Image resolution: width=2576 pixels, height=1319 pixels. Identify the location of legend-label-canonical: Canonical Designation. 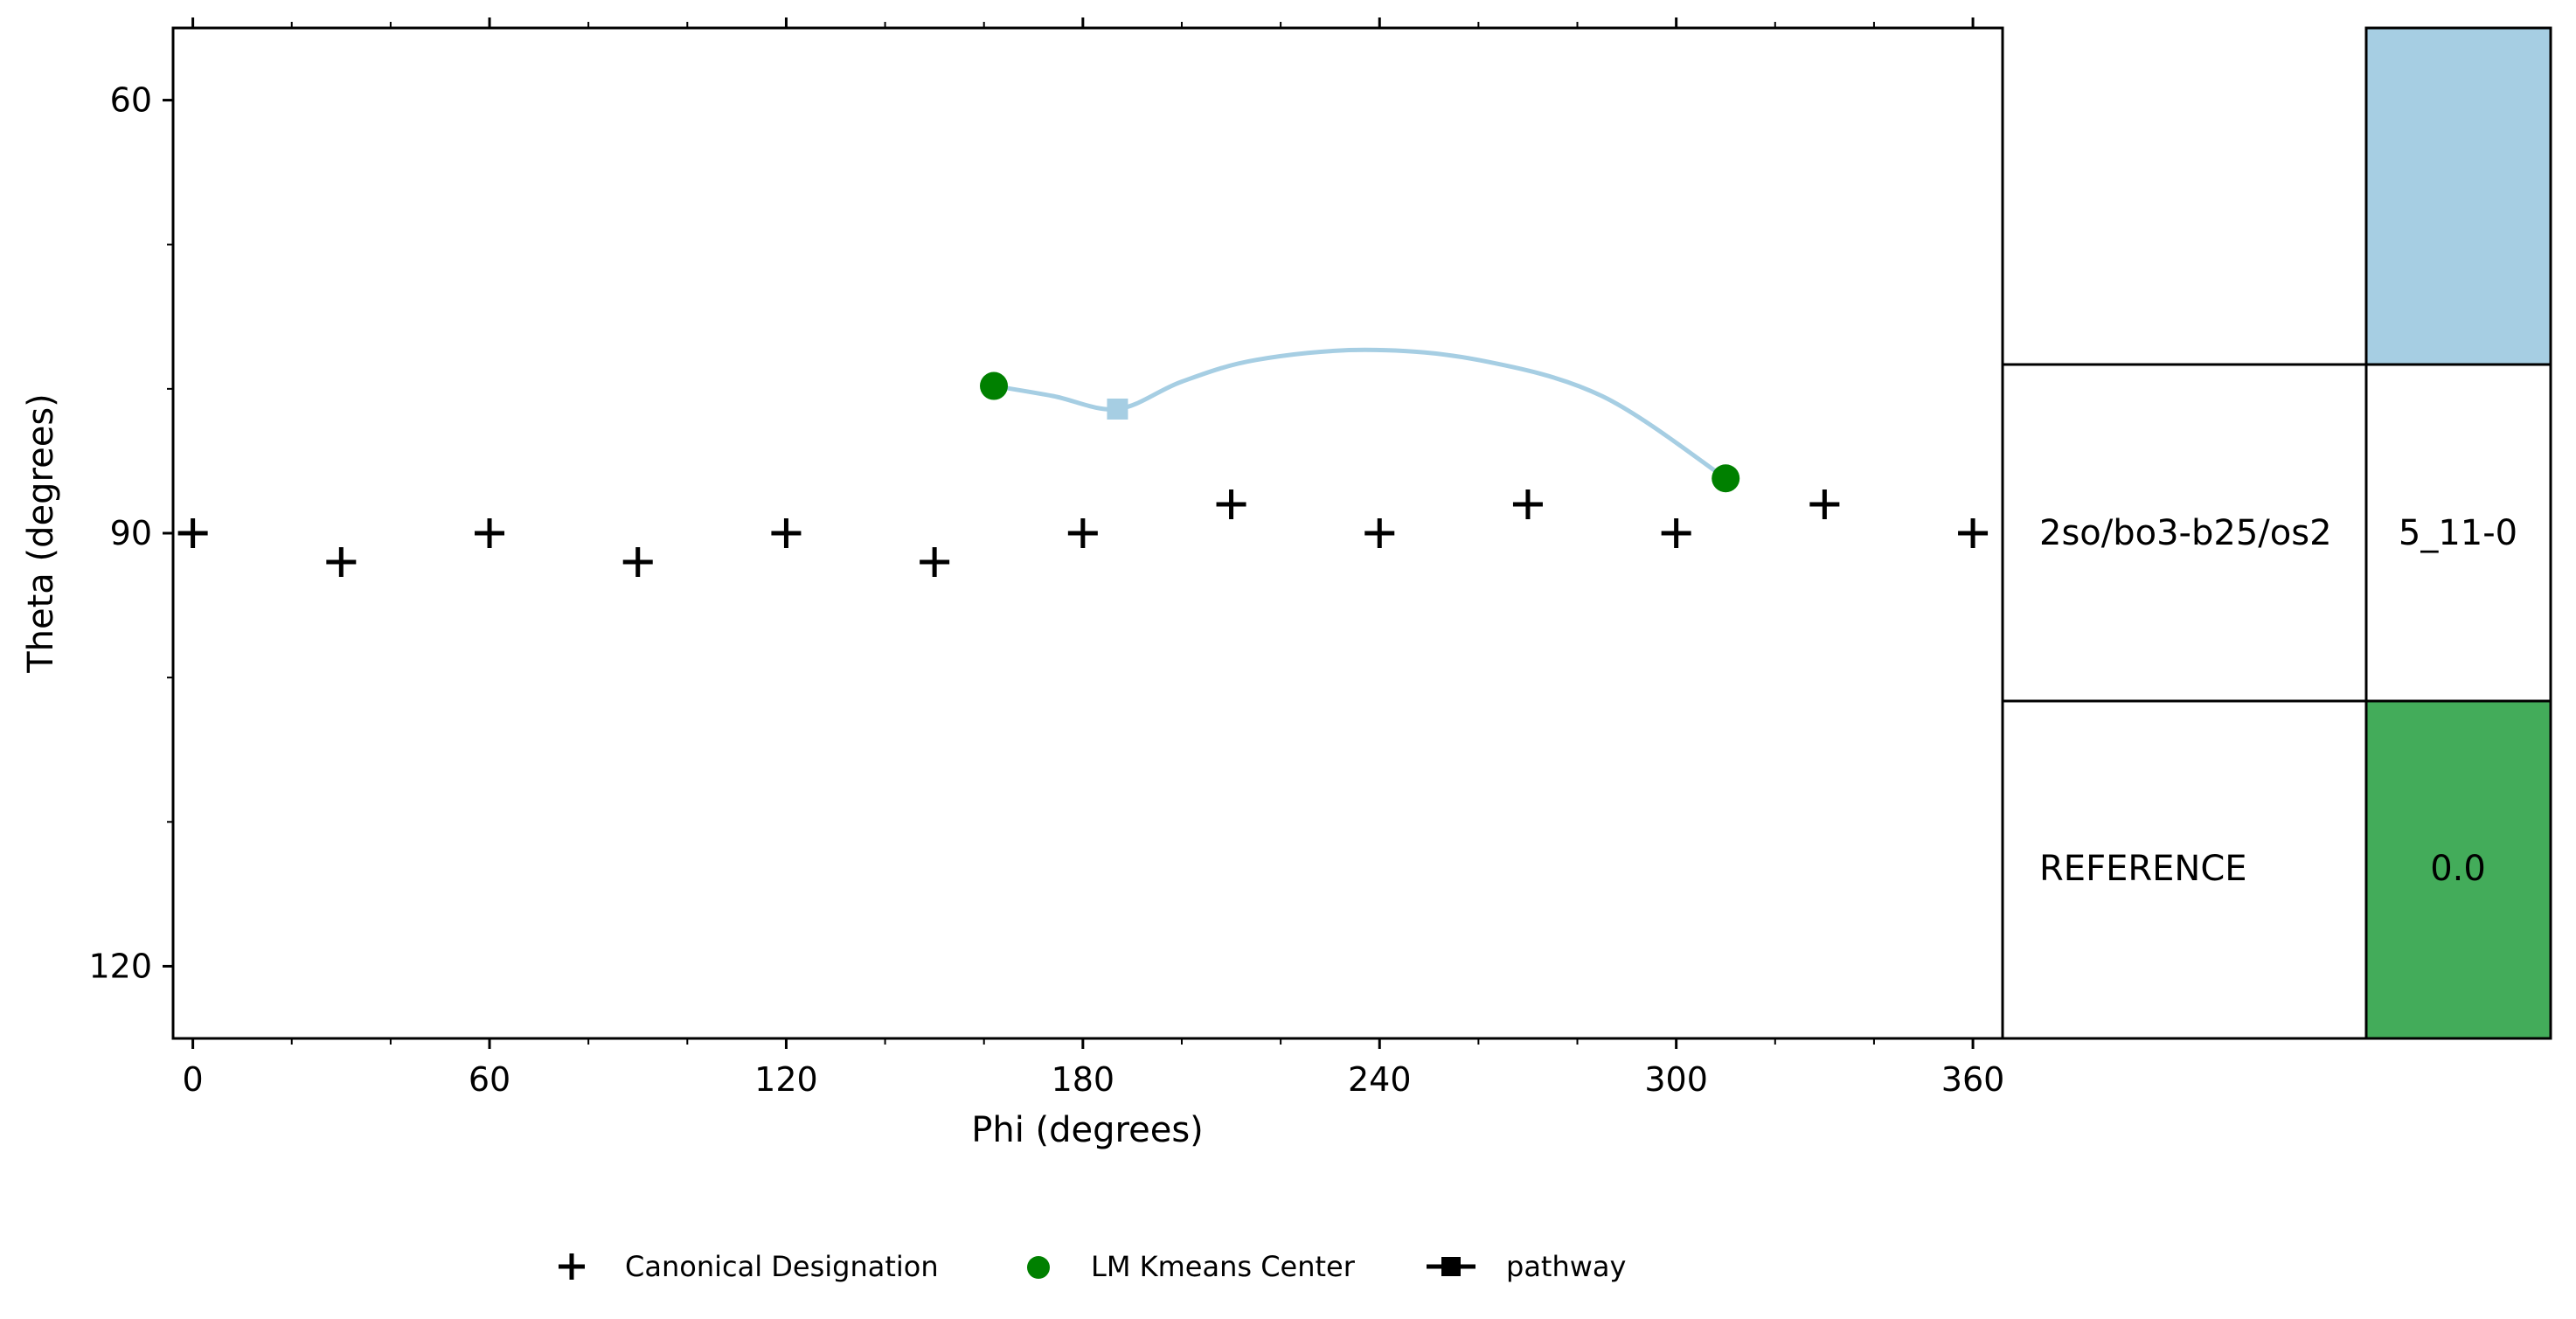
(782, 1266).